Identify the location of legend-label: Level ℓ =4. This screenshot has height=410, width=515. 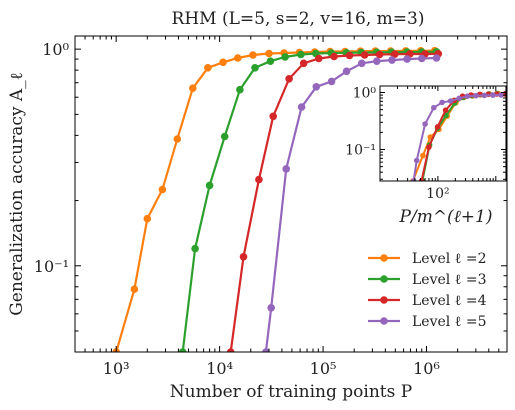
(449, 301).